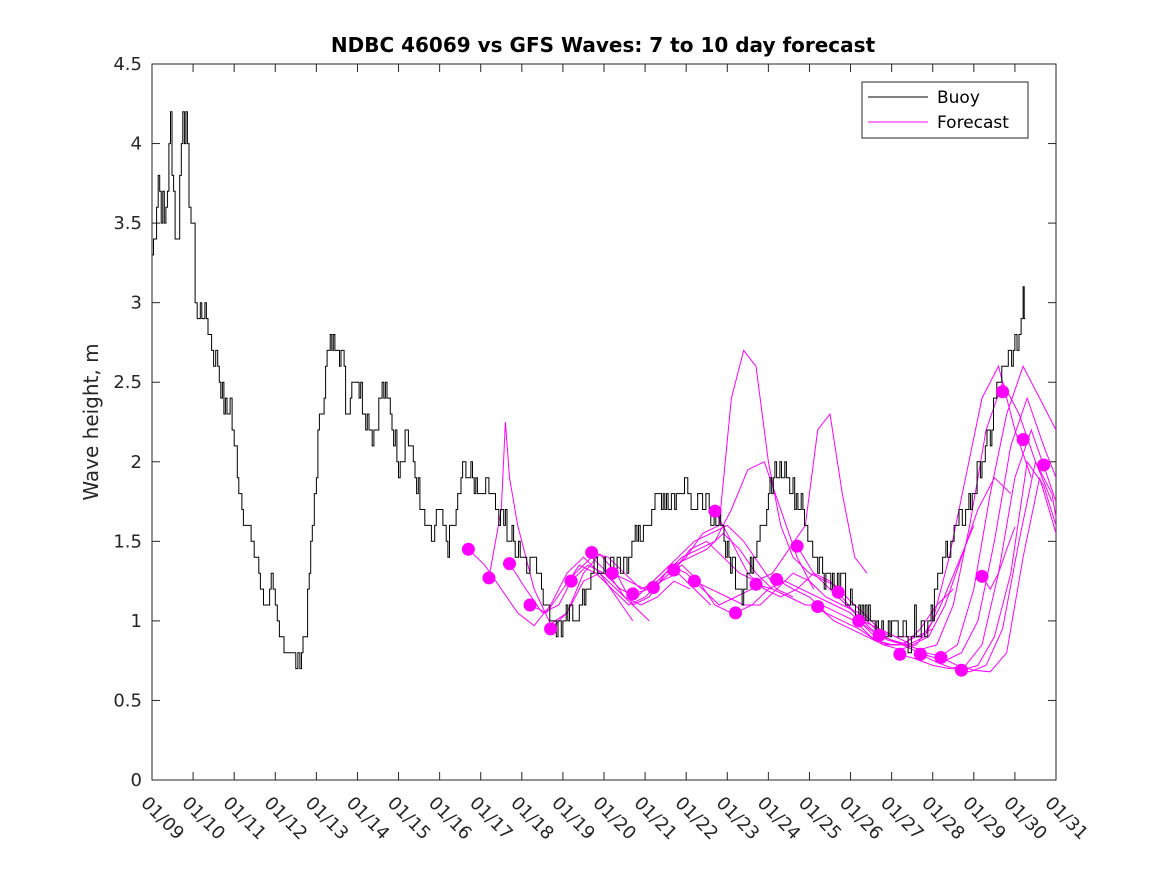 This screenshot has height=875, width=1167. What do you see at coordinates (286, 819) in the screenshot?
I see `x-tick-label: 01/12` at bounding box center [286, 819].